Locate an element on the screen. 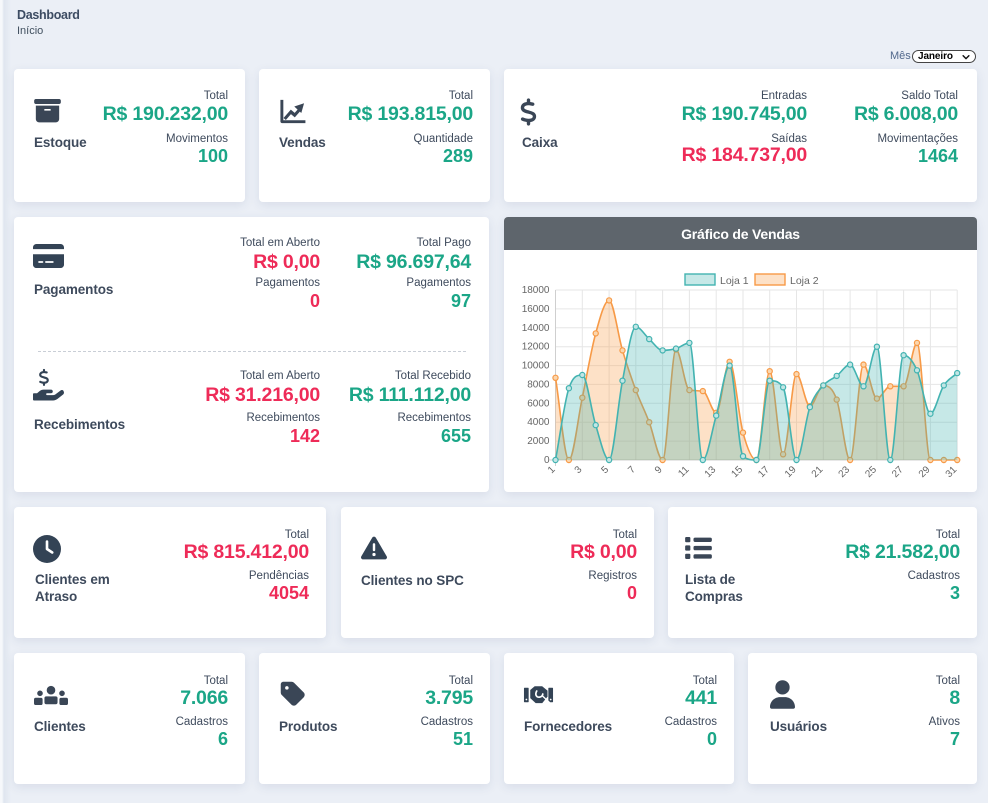 The image size is (988, 803). svg-text: 16000 is located at coordinates (536, 309).